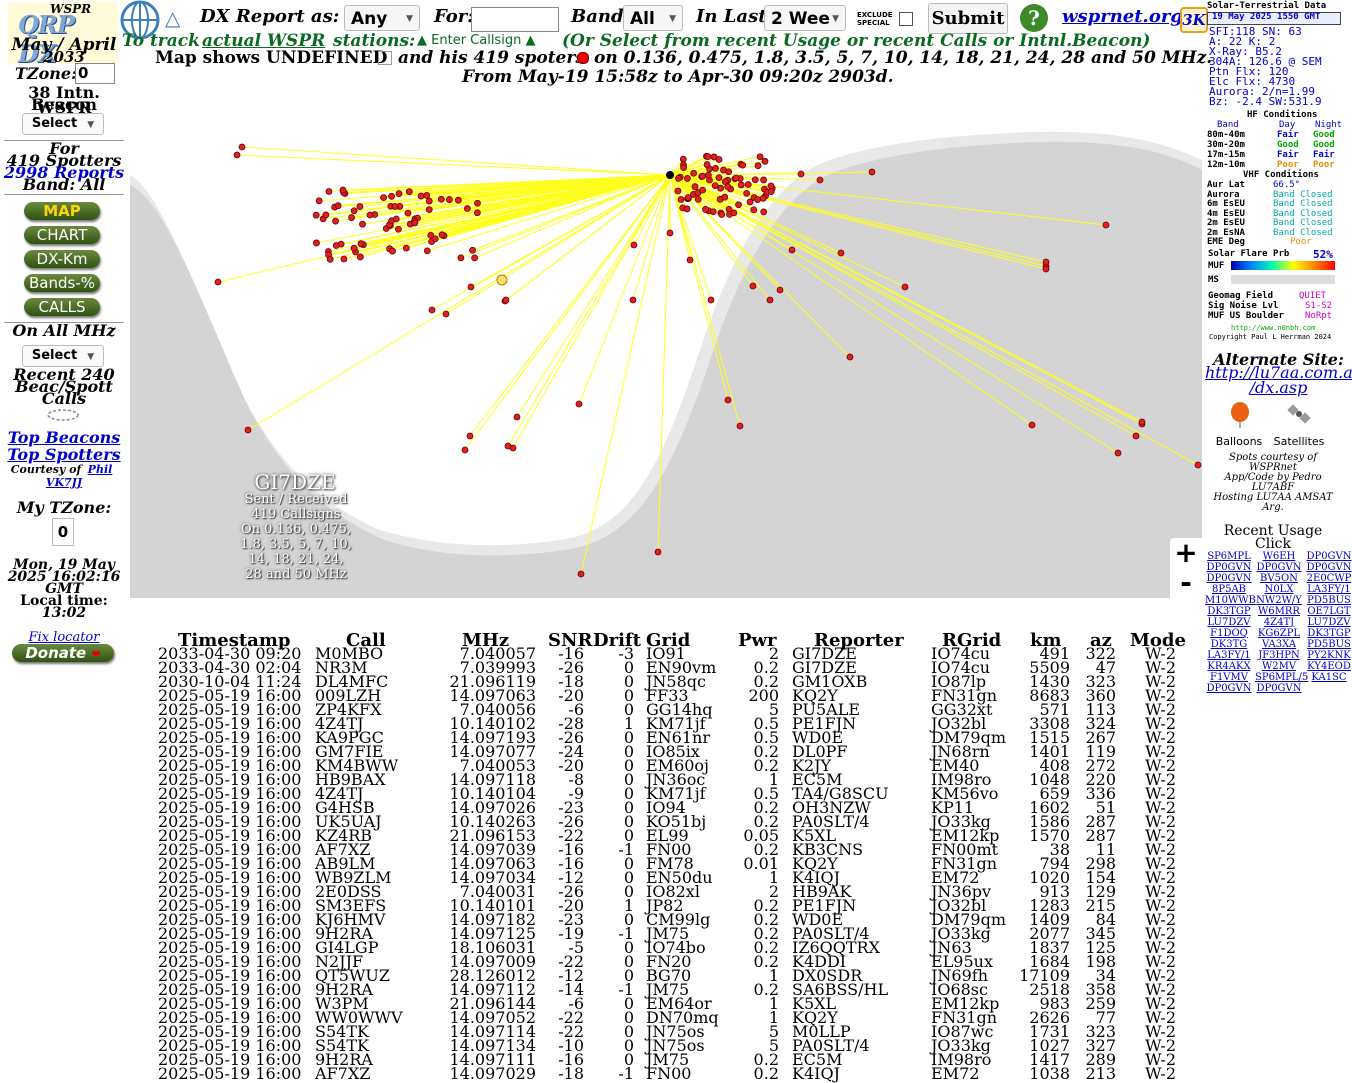 The image size is (1352, 1083). What do you see at coordinates (63, 653) in the screenshot?
I see `donate-button: Donate ❤` at bounding box center [63, 653].